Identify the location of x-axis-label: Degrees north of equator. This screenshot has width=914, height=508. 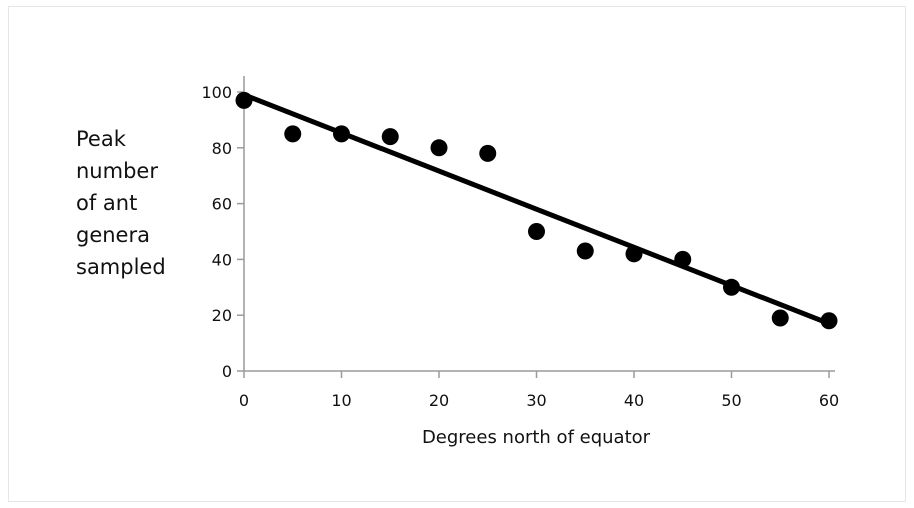
(536, 437).